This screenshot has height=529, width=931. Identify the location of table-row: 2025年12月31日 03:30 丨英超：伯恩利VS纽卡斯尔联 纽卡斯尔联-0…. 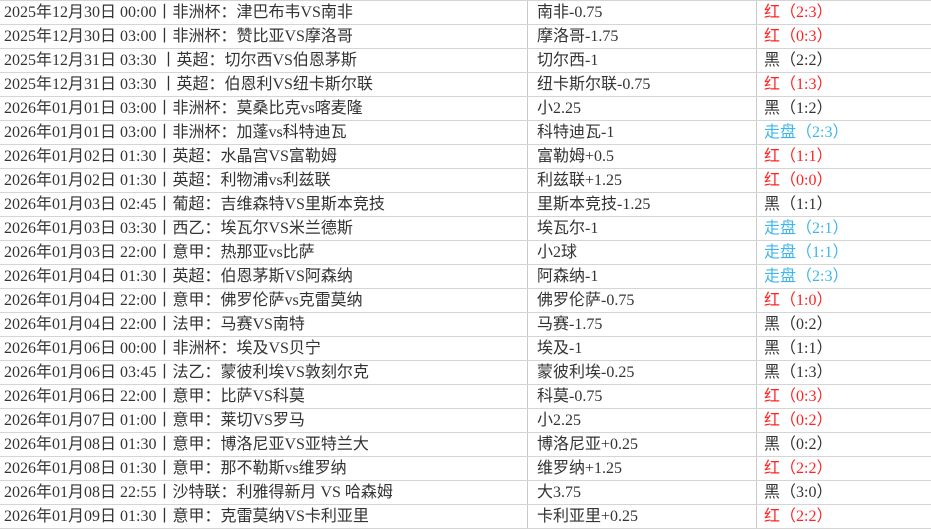
(465, 85).